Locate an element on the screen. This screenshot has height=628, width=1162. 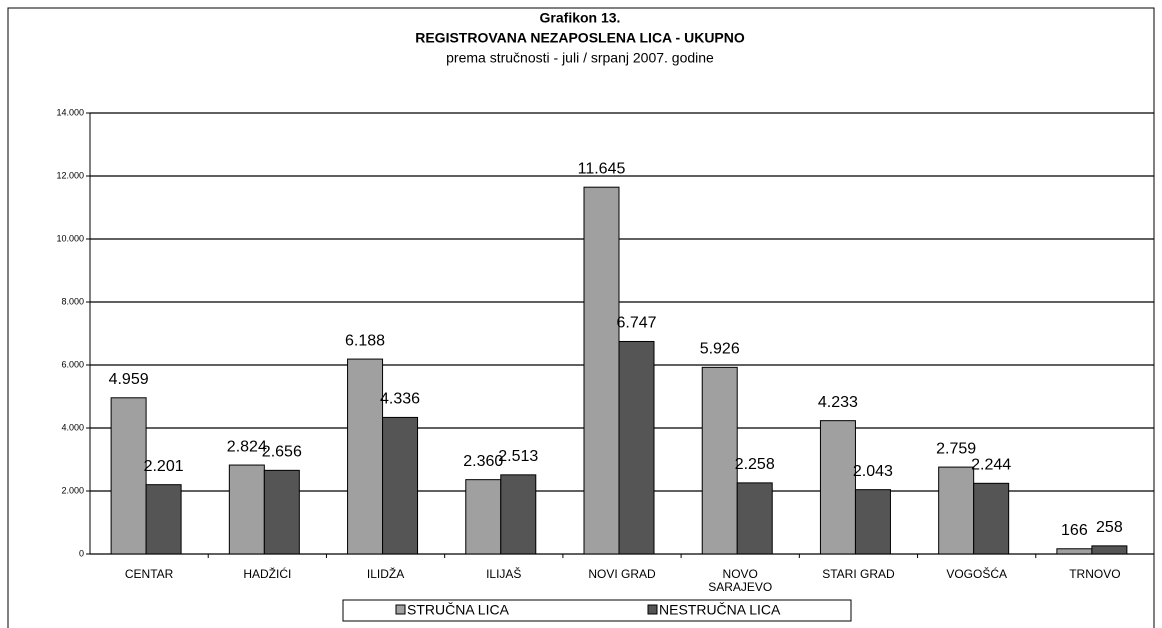
data-label: 4.233 is located at coordinates (838, 402).